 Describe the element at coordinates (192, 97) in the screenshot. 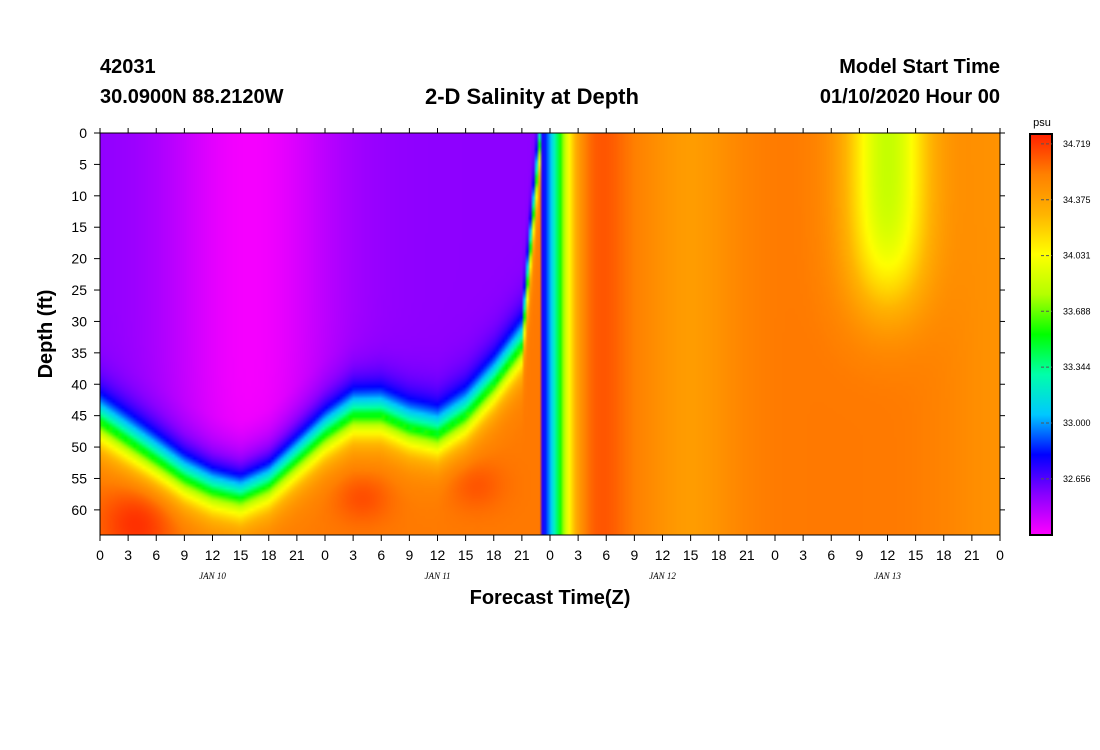

I see `station-location: 30.0900N 88.2120W` at that location.